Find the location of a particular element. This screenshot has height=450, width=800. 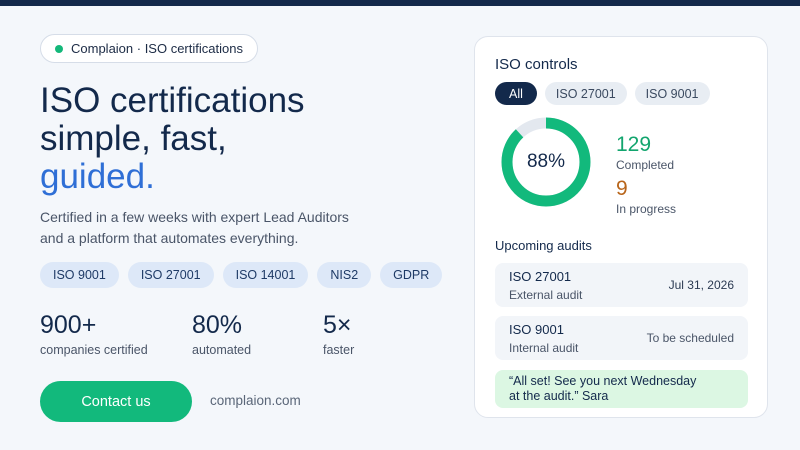

stat-label: automated is located at coordinates (222, 350).